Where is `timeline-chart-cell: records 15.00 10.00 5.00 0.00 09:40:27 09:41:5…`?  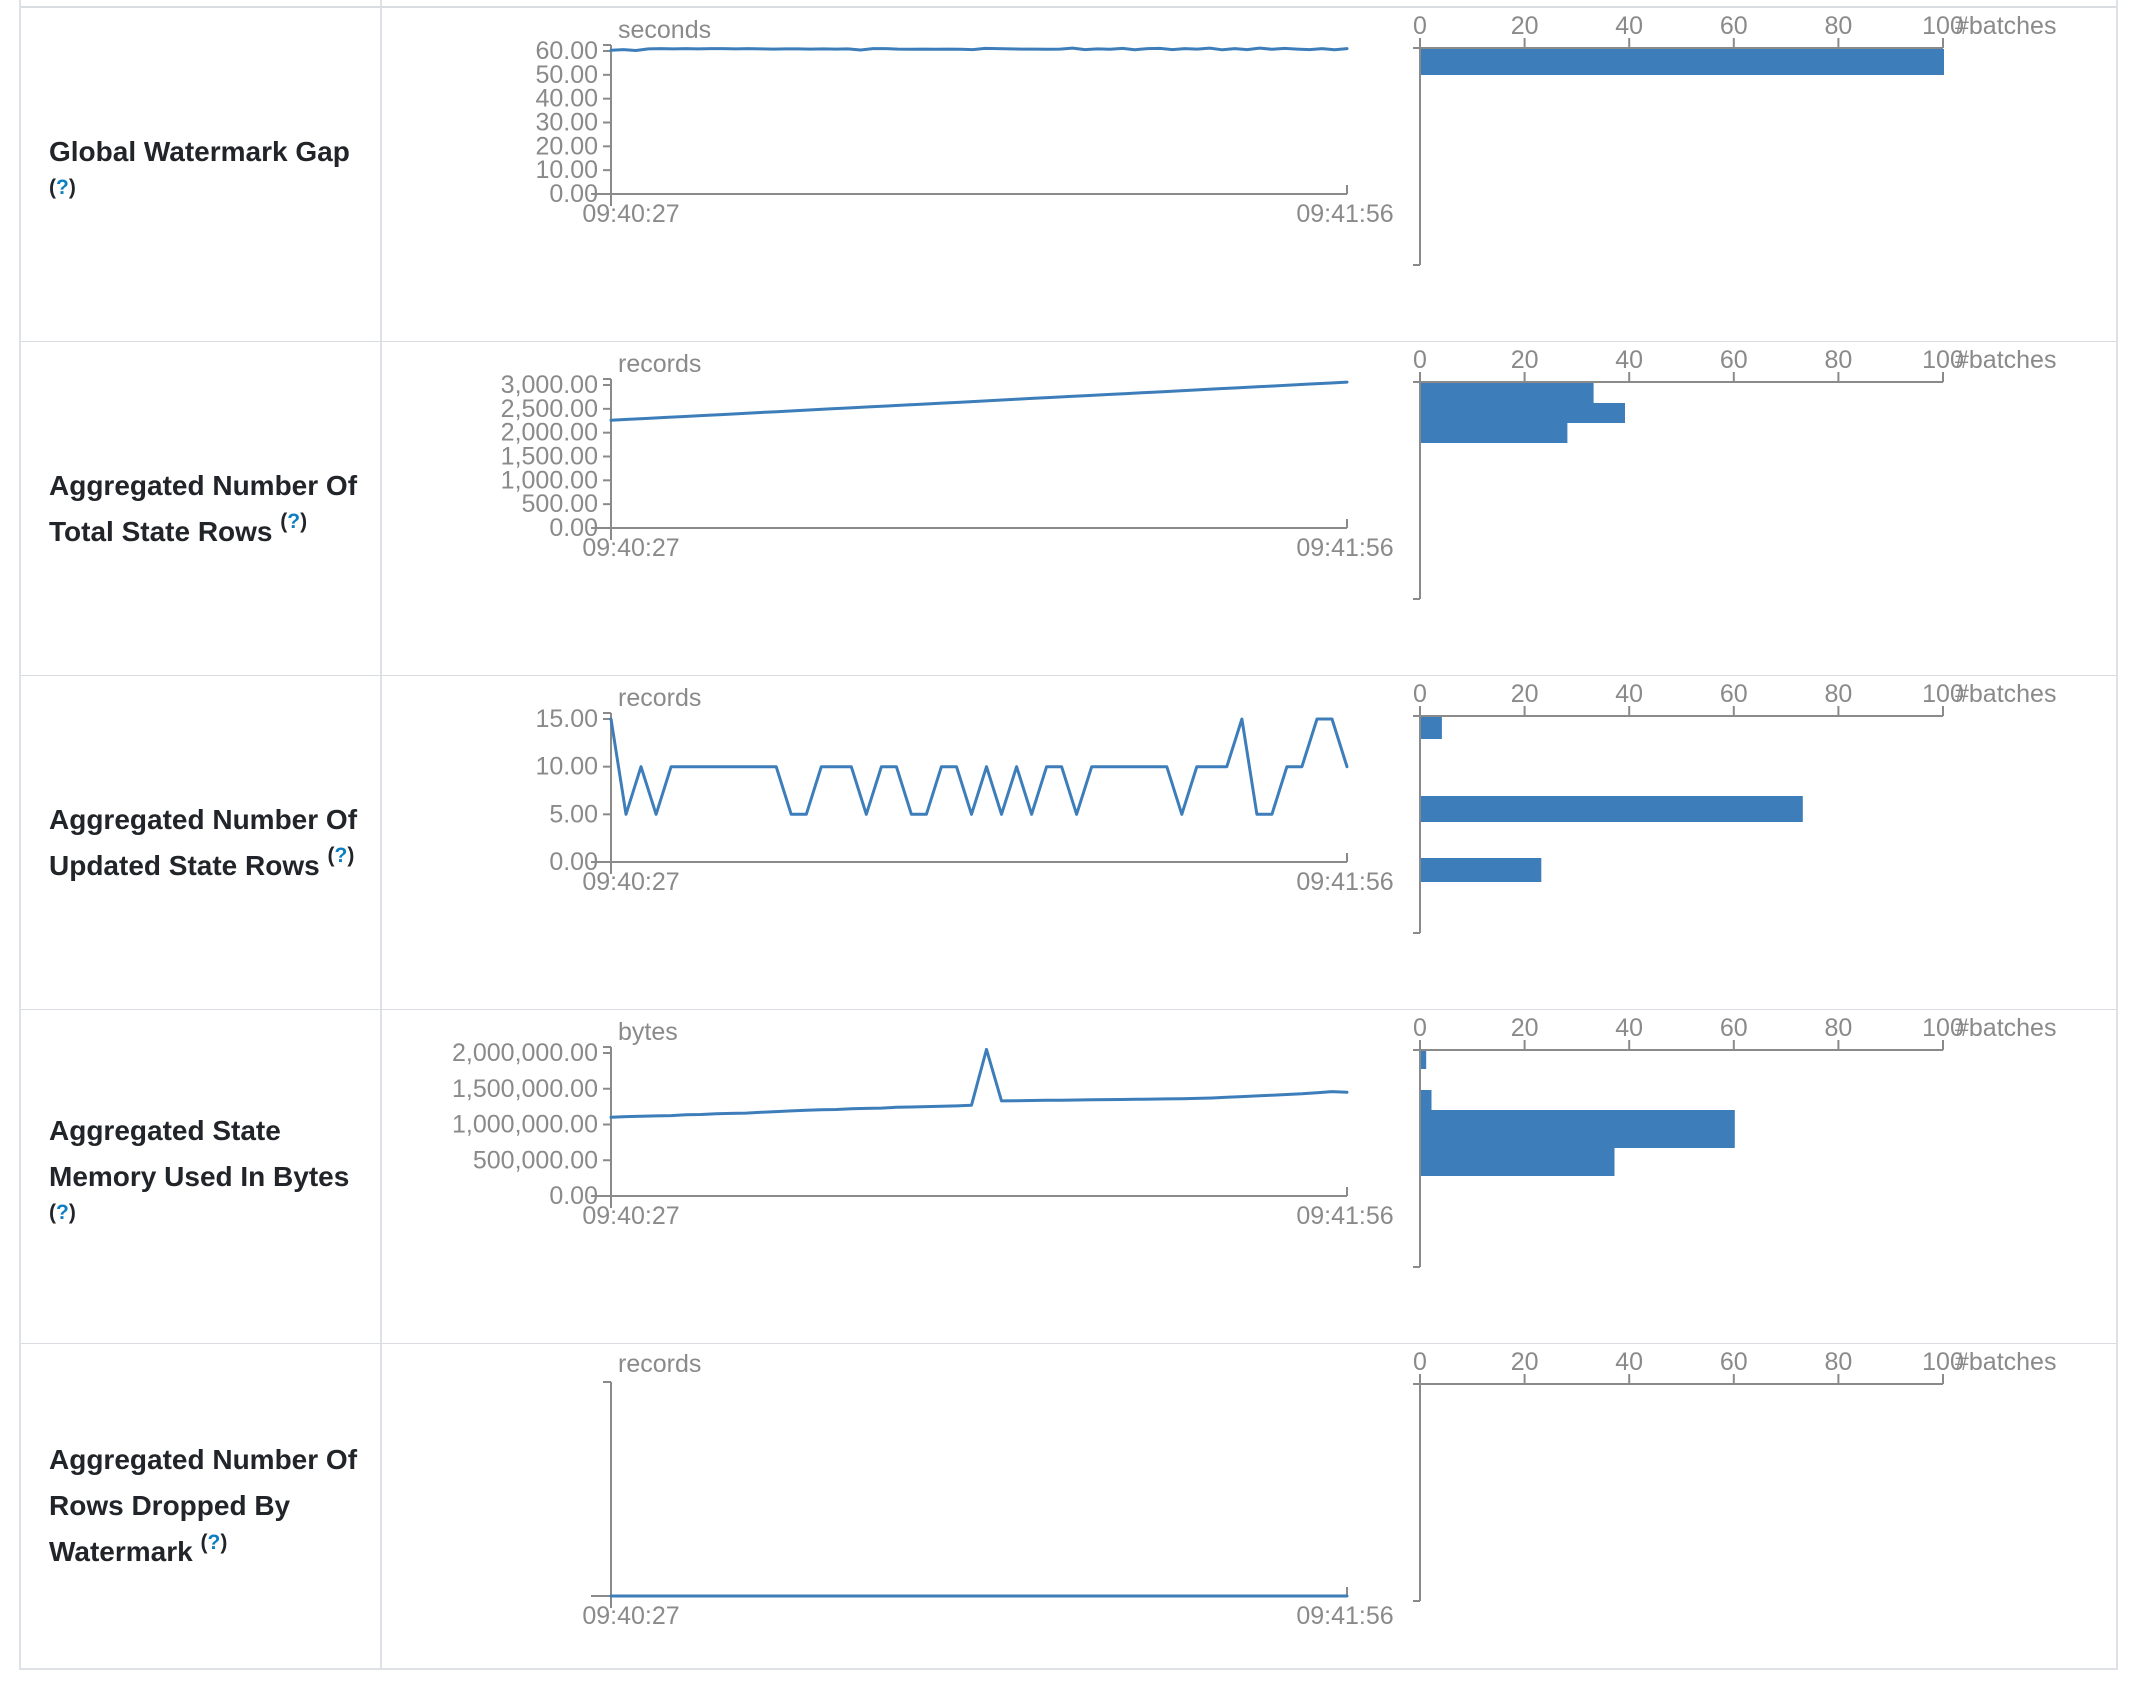 timeline-chart-cell: records 15.00 10.00 5.00 0.00 09:40:27 09:41:5… is located at coordinates (894, 842).